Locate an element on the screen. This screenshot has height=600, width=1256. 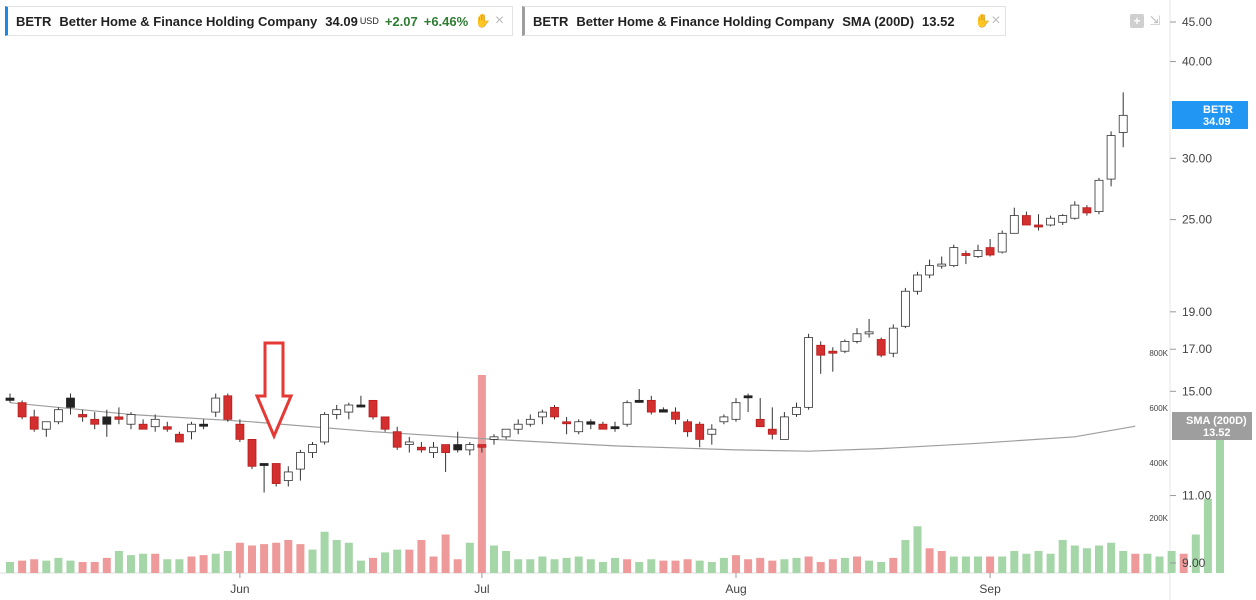
volume-tick-label: 400K is located at coordinates (1158, 463).